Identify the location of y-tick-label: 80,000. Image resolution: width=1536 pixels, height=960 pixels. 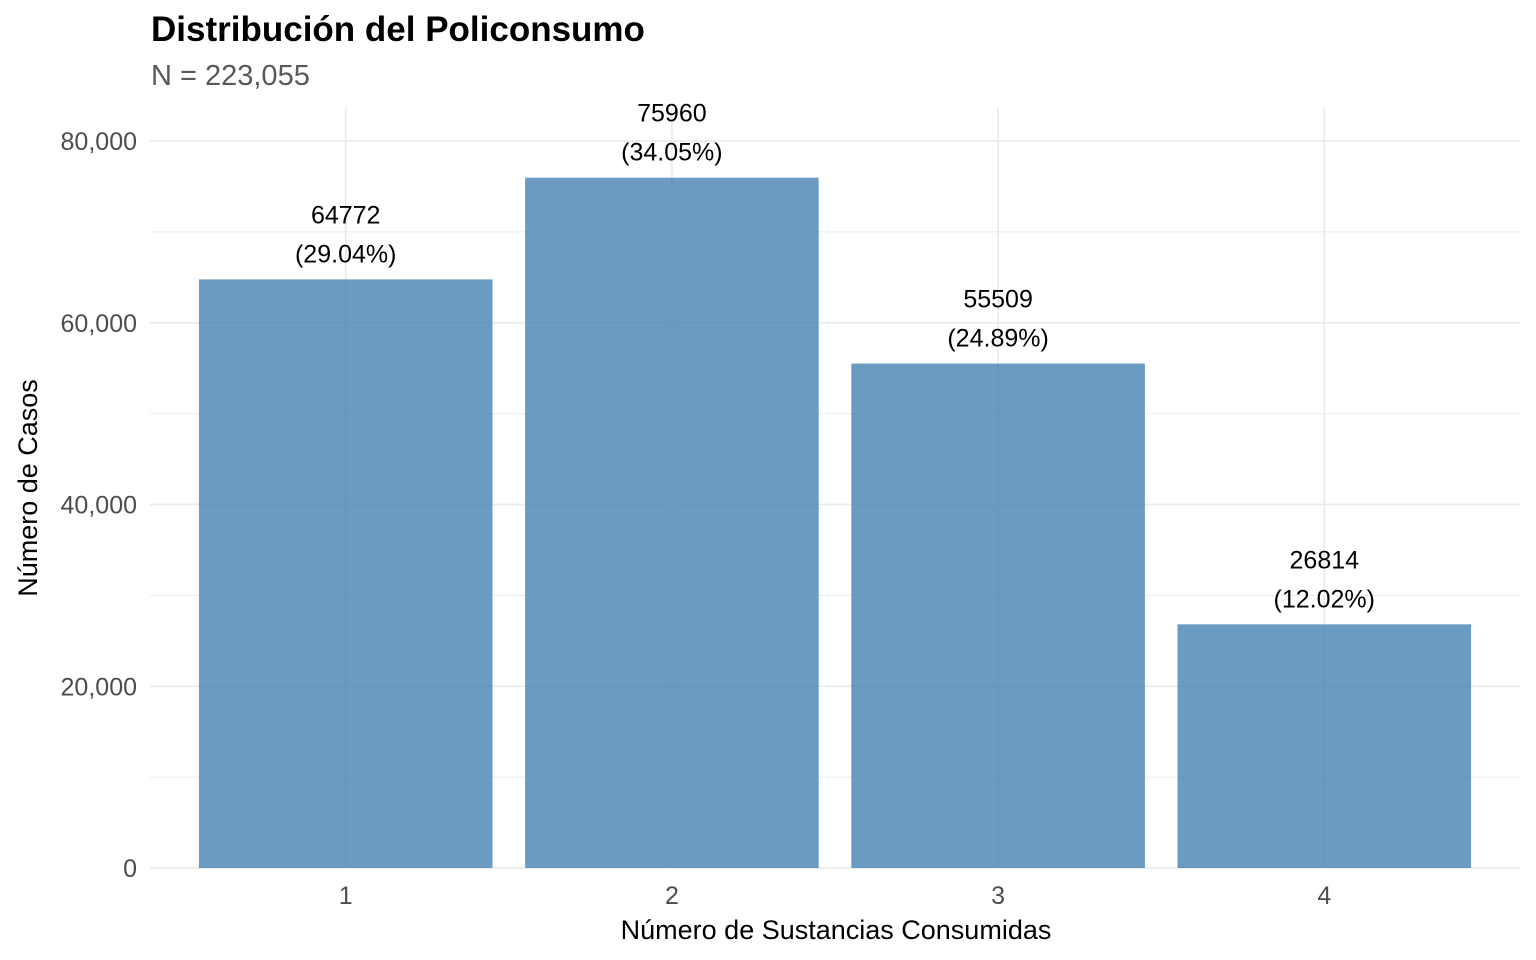
(99, 142).